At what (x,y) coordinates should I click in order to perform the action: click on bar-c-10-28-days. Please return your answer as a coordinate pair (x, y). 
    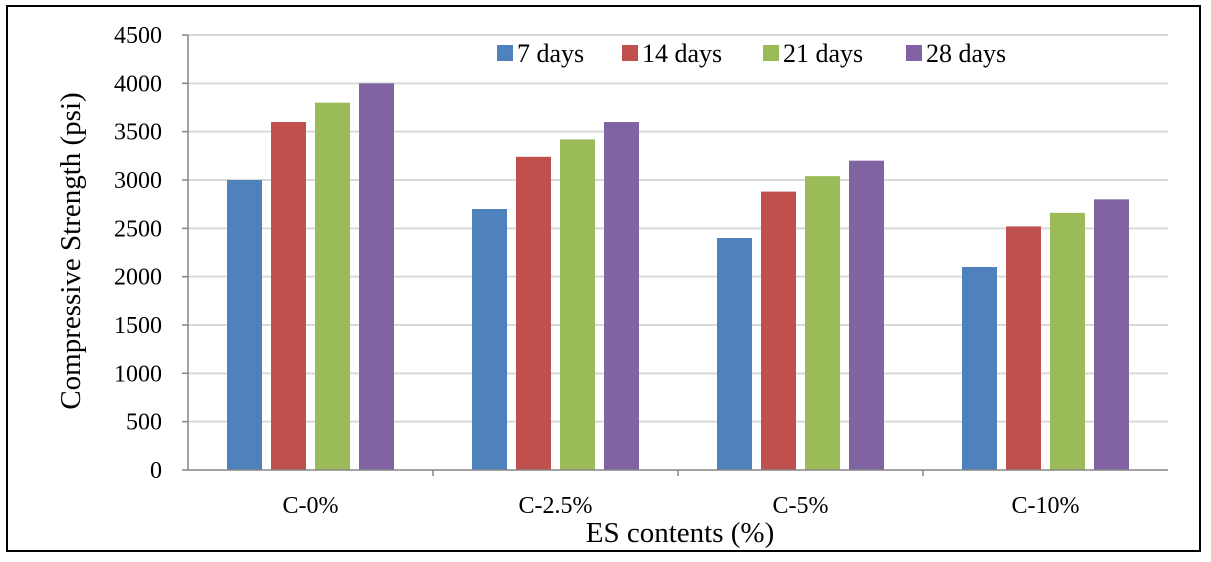
    Looking at the image, I should click on (1111, 335).